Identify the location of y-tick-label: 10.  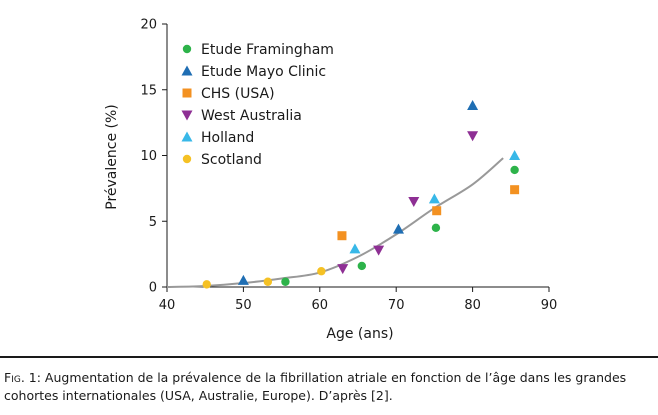
(148, 156).